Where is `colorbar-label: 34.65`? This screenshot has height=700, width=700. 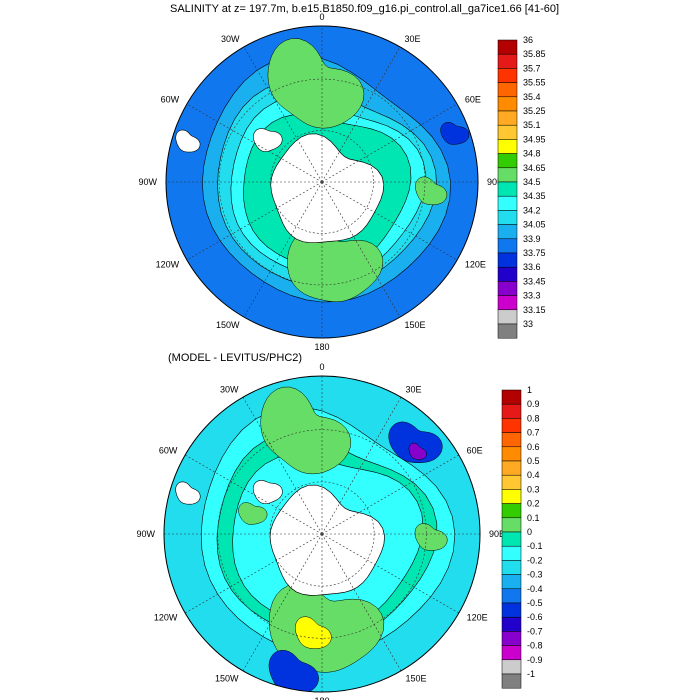
colorbar-label: 34.65 is located at coordinates (534, 168).